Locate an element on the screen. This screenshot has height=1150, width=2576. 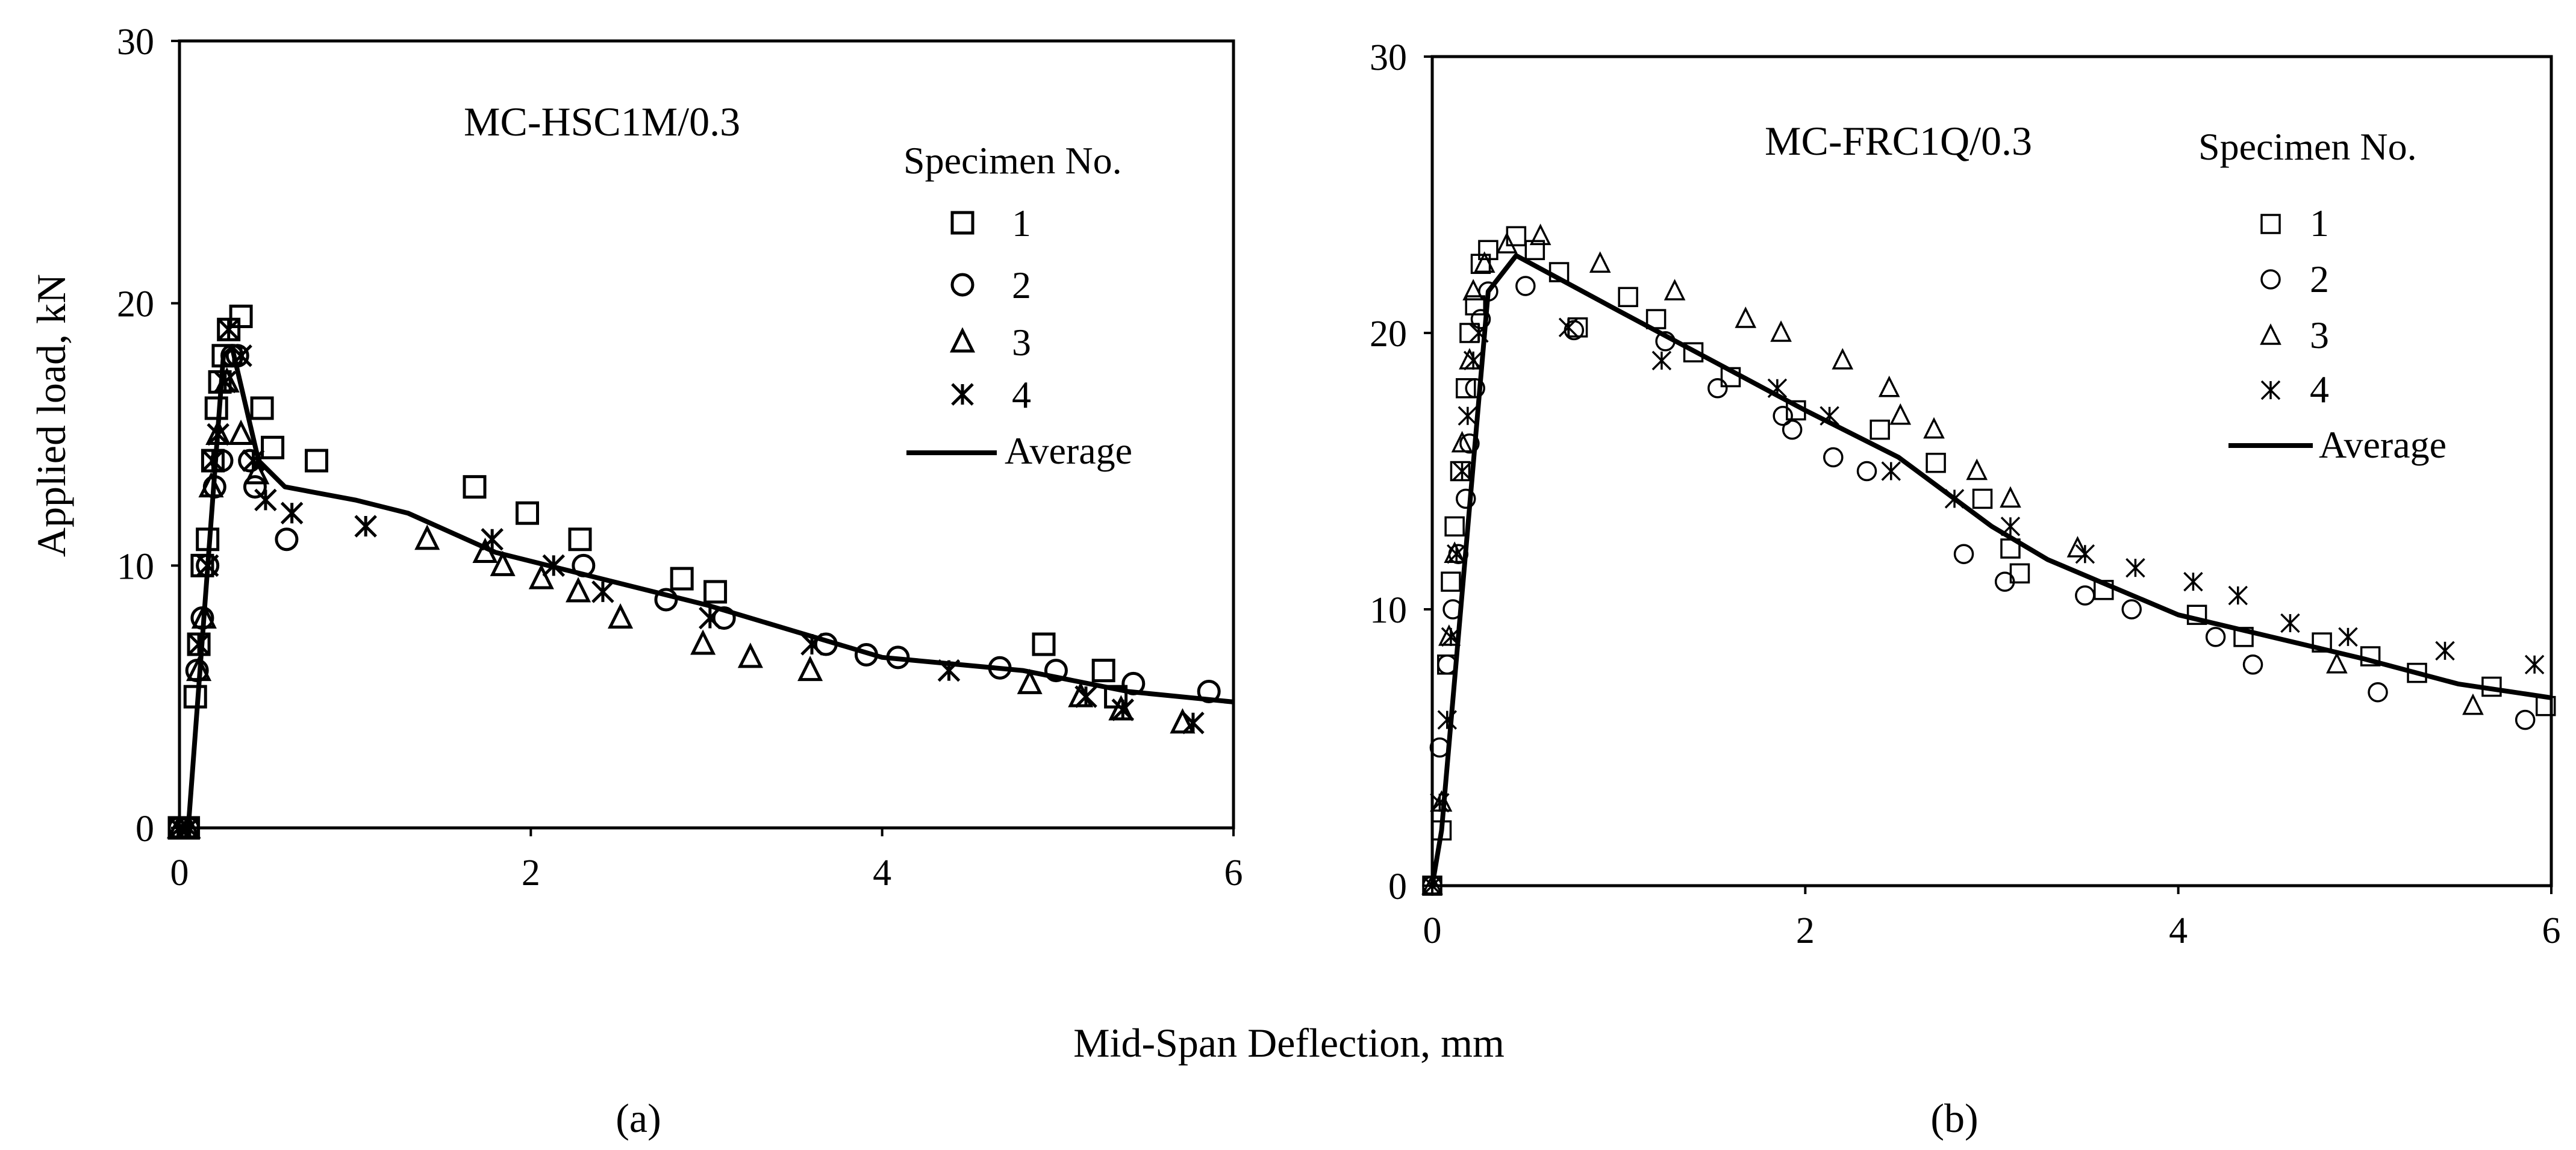
panel-a-caption: (a) is located at coordinates (638, 1118).